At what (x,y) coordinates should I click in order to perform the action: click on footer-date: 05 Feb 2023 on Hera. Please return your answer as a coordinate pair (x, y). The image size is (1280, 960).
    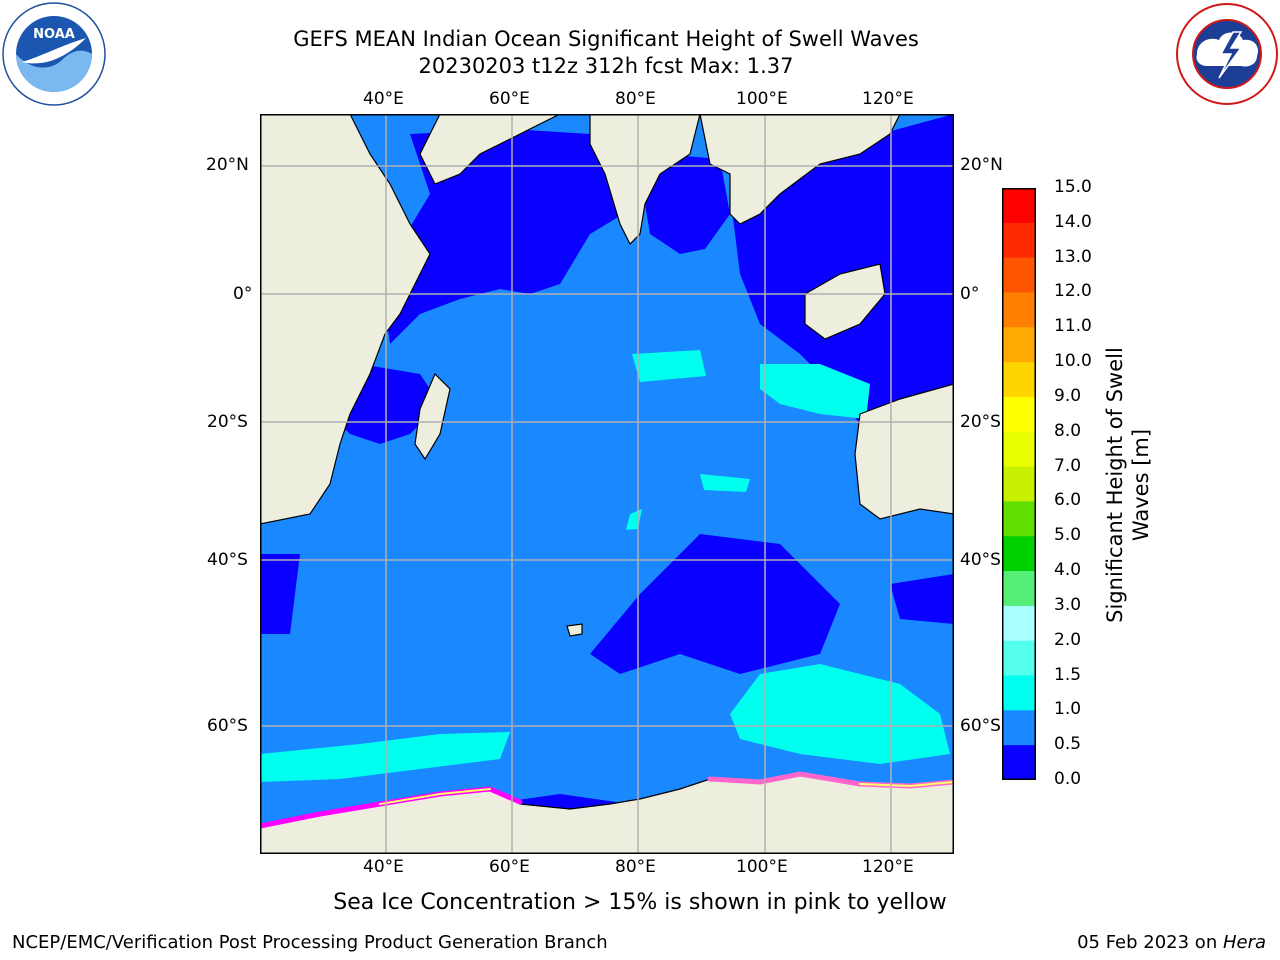
    Looking at the image, I should click on (1171, 942).